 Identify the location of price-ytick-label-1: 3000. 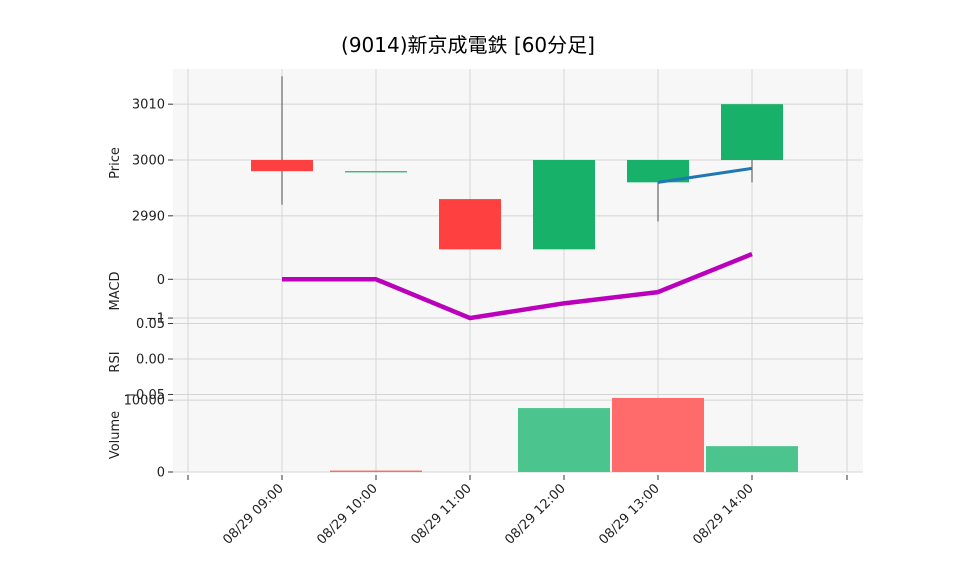
(148, 161).